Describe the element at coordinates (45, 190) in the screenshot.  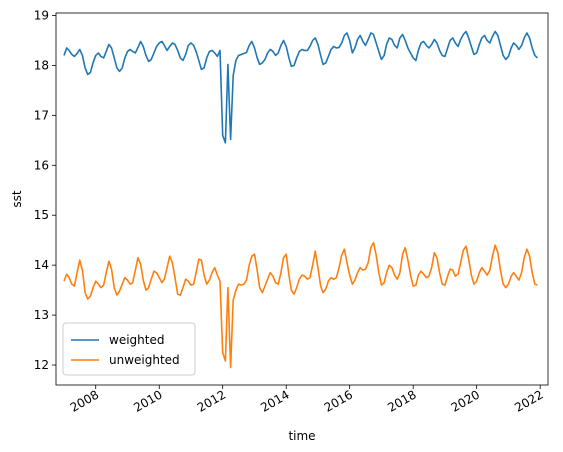
I see `y-axis: 12 13 14 15 16 17 18 19` at that location.